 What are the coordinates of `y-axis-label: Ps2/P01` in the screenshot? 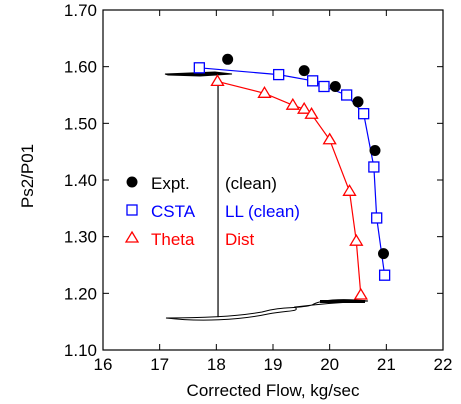 It's located at (27, 176).